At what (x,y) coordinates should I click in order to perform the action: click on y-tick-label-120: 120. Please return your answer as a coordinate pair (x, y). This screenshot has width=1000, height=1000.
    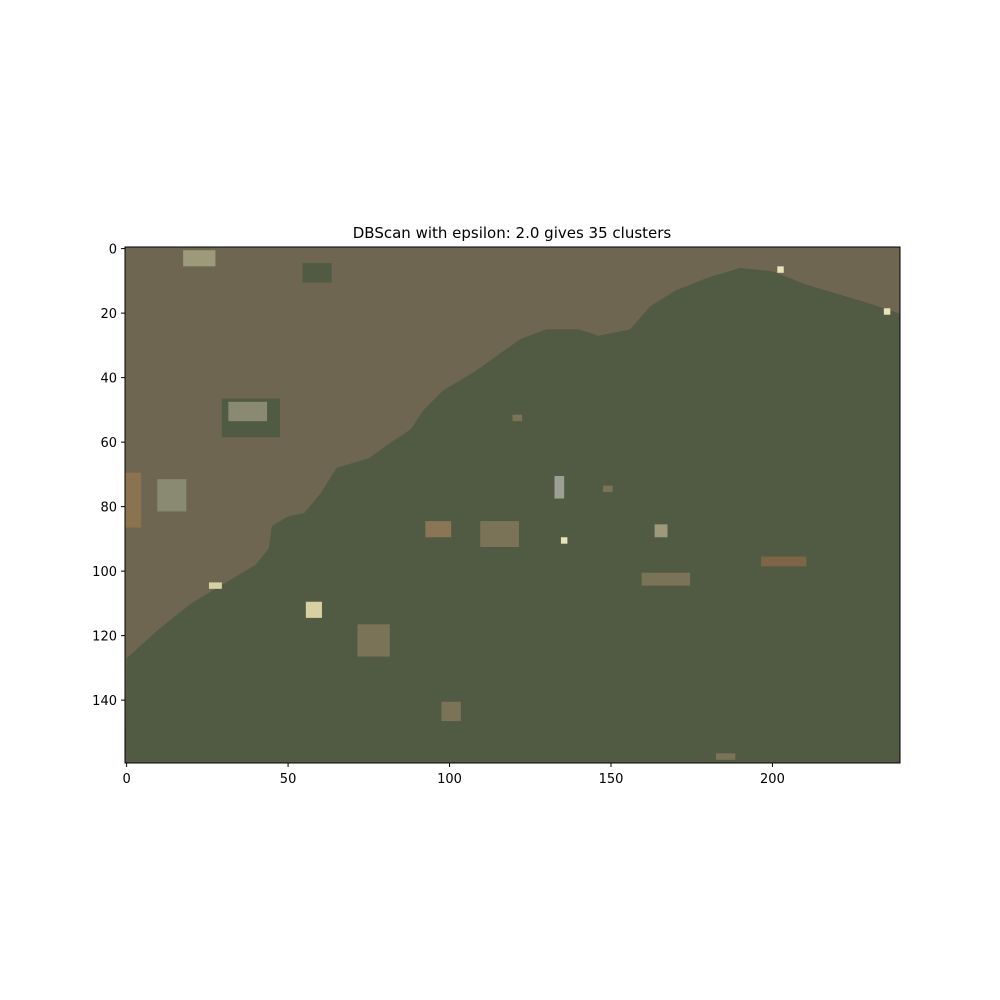
    Looking at the image, I should click on (104, 637).